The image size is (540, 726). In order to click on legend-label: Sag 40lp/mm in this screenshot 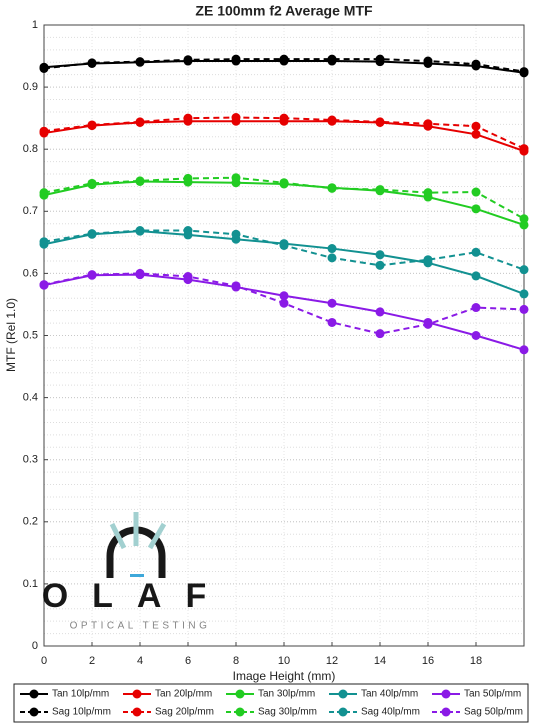, I will do `click(390, 712)`.